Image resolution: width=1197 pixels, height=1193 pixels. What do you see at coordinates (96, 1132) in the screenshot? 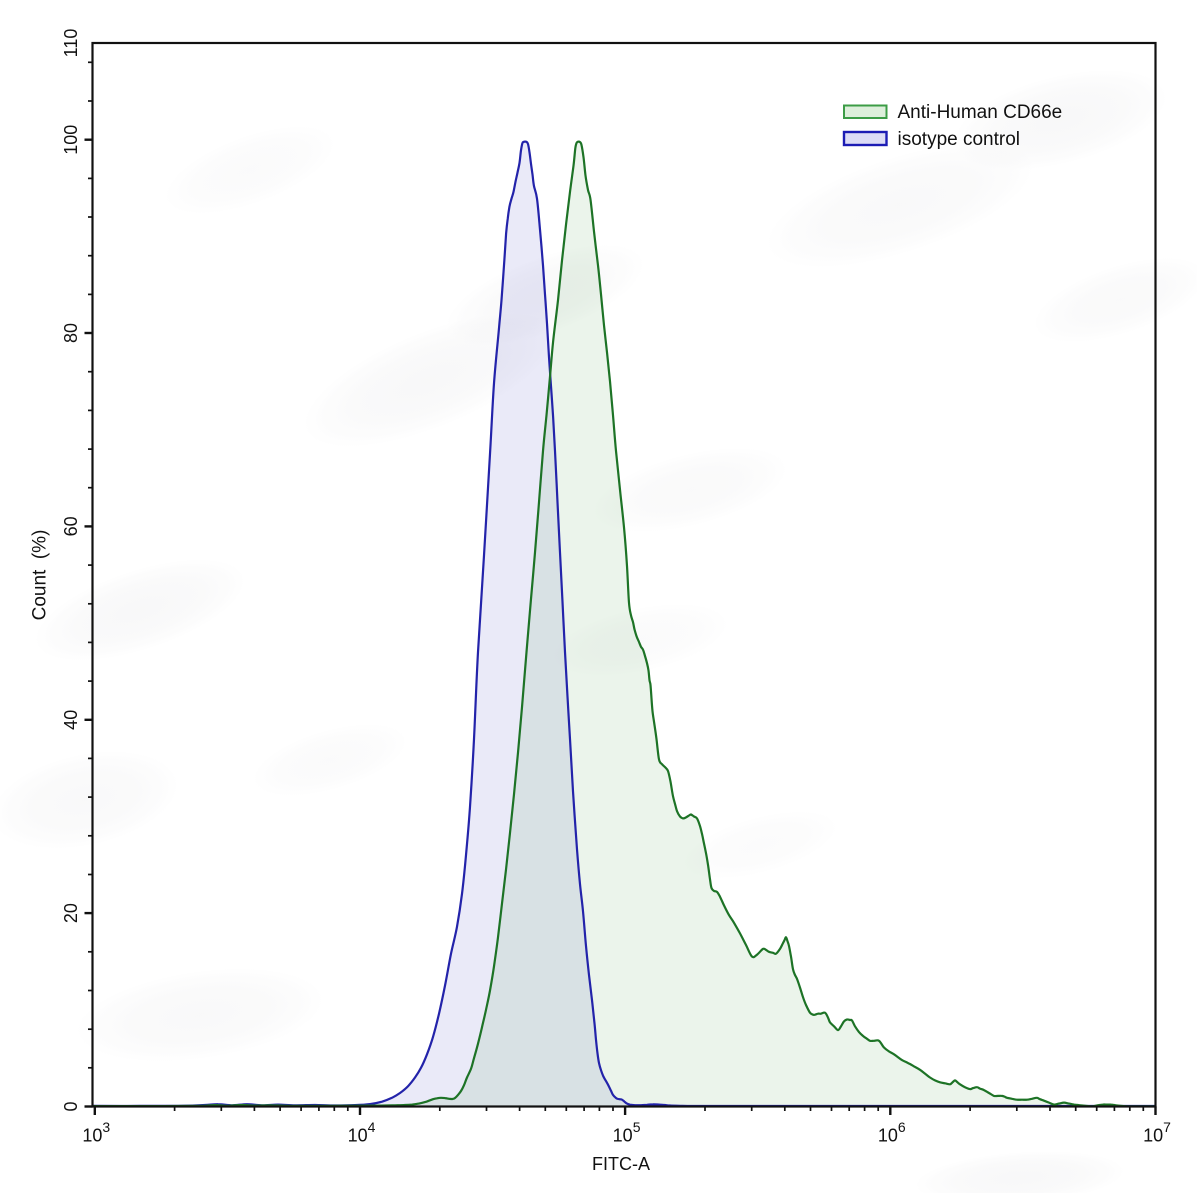
I see `svg-text: 103` at bounding box center [96, 1132].